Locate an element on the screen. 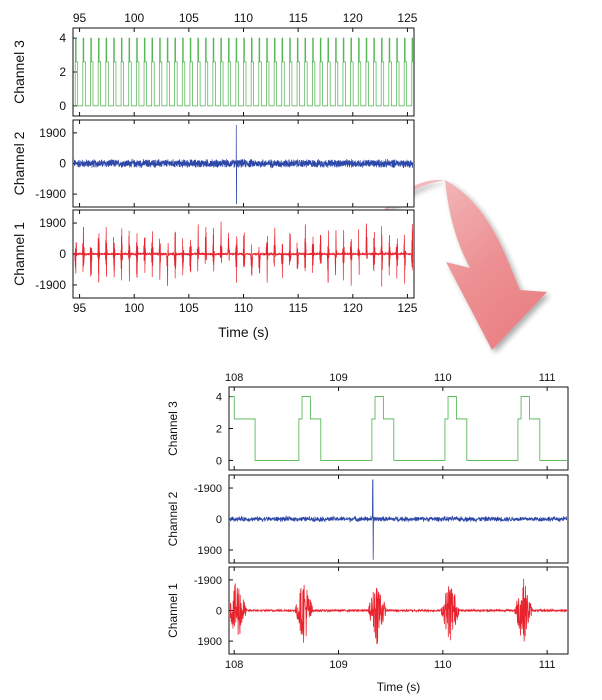  panel-channel-2: 1900 0 -1900 Channel 2 is located at coordinates (367, 519).